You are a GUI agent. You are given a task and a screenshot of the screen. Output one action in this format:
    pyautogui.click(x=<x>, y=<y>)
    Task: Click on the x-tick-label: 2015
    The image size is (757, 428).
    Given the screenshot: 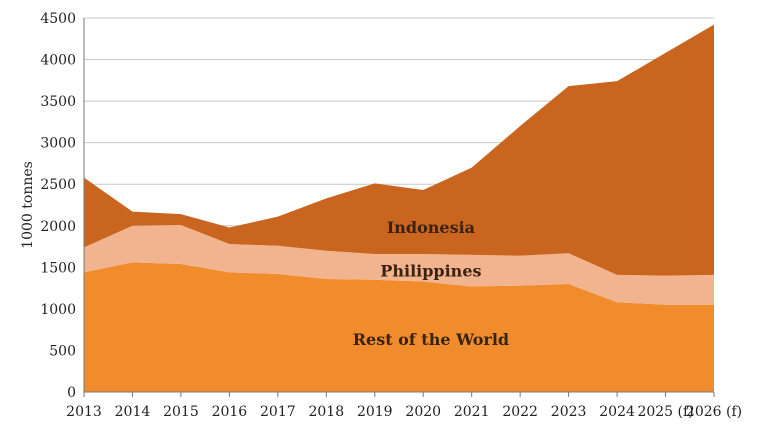 What is the action you would take?
    pyautogui.click(x=181, y=412)
    